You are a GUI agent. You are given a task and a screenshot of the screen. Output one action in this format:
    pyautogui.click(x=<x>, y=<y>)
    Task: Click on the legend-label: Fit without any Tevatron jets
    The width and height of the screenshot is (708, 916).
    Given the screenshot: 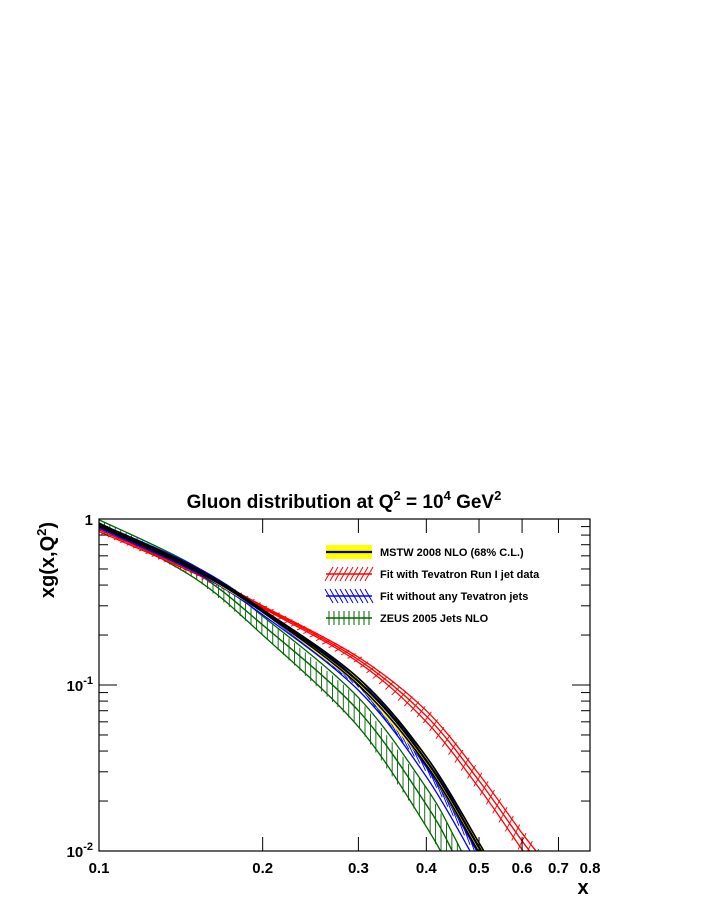 What is the action you would take?
    pyautogui.click(x=454, y=597)
    